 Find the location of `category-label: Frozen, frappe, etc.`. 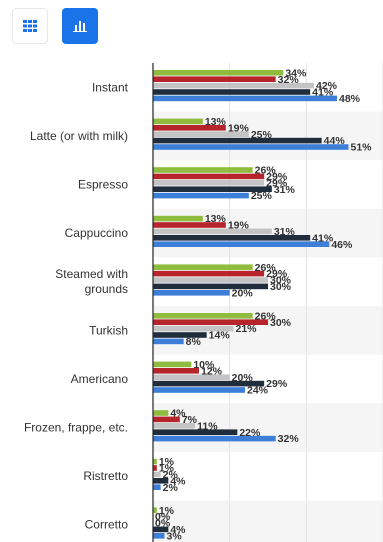

category-label: Frozen, frappe, etc. is located at coordinates (76, 428).